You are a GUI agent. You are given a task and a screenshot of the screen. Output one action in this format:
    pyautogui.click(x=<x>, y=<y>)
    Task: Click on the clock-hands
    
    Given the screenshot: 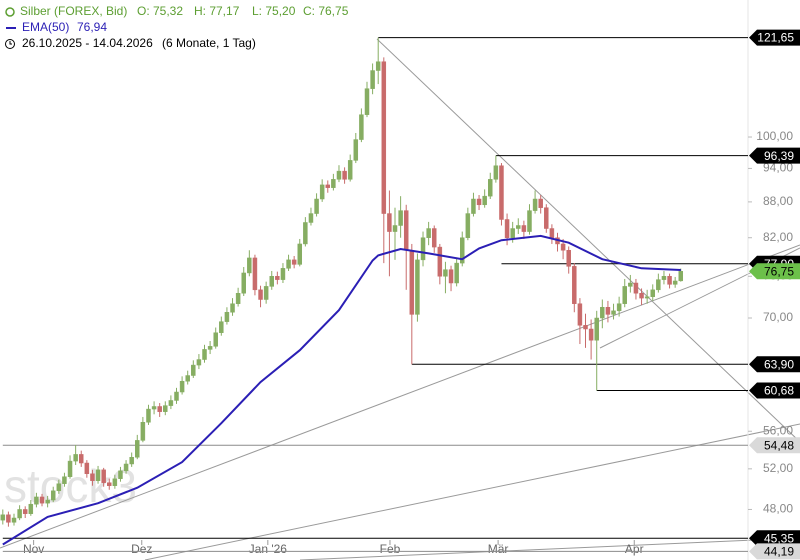 What is the action you would take?
    pyautogui.click(x=10, y=43)
    